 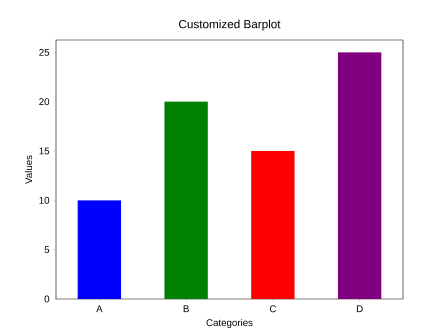 What do you see at coordinates (45, 151) in the screenshot?
I see `y-tick-label: 15` at bounding box center [45, 151].